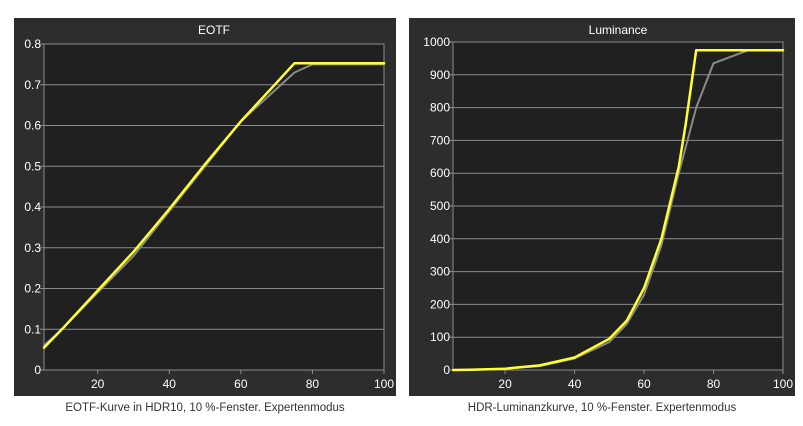  Describe the element at coordinates (32, 85) in the screenshot. I see `eotf-y-tick-label: 0.7` at that location.